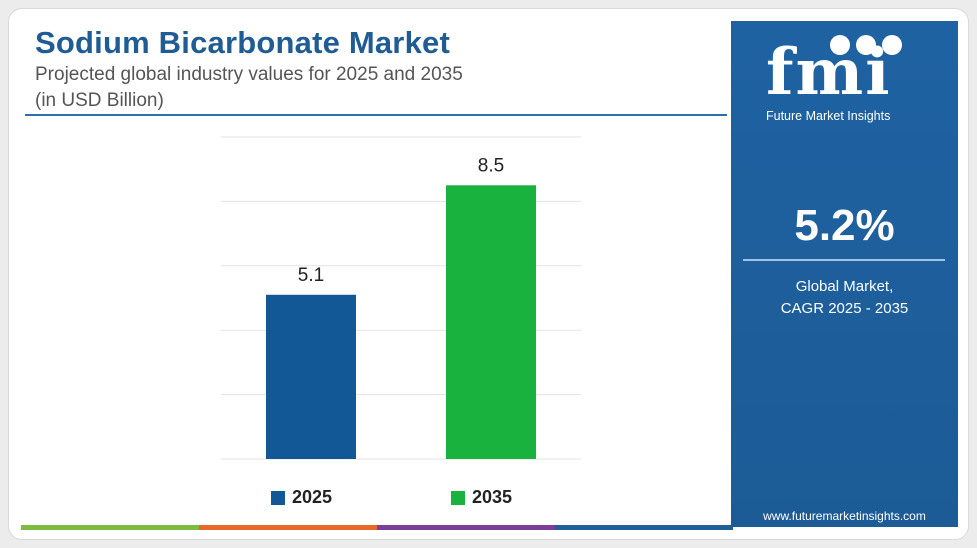 The height and width of the screenshot is (548, 977). Describe the element at coordinates (99, 100) in the screenshot. I see `subtitle-line-2: (in USD Billion)` at that location.